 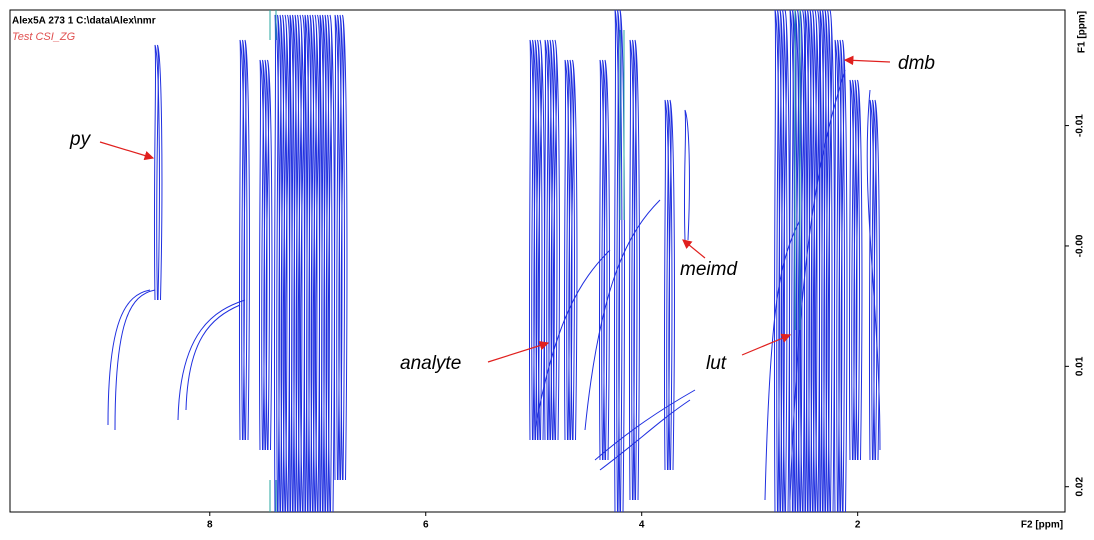 I want to click on x-axis-label: F2 [ppm], so click(x=1042, y=525).